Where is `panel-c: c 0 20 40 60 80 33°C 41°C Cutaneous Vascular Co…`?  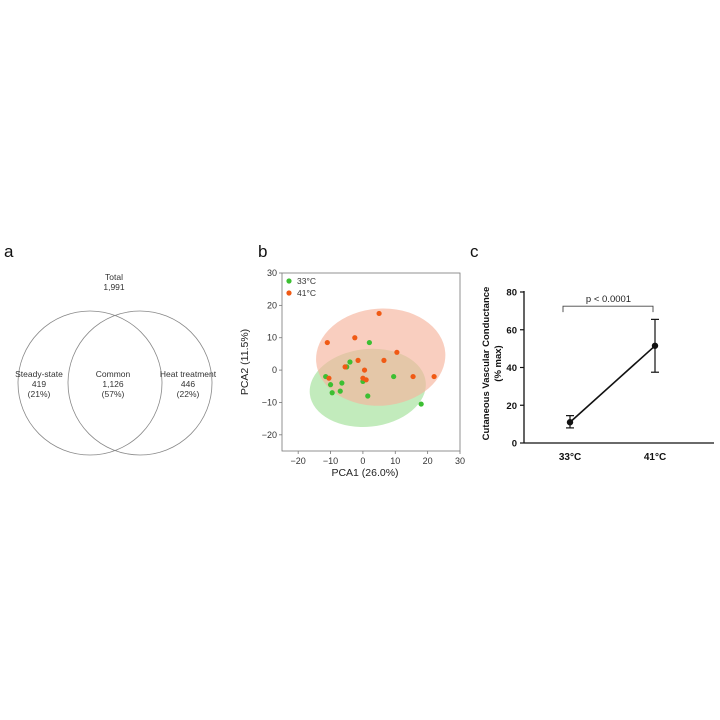 panel-c: c 0 20 40 60 80 33°C 41°C Cutaneous Vascular Co… is located at coordinates (594, 360).